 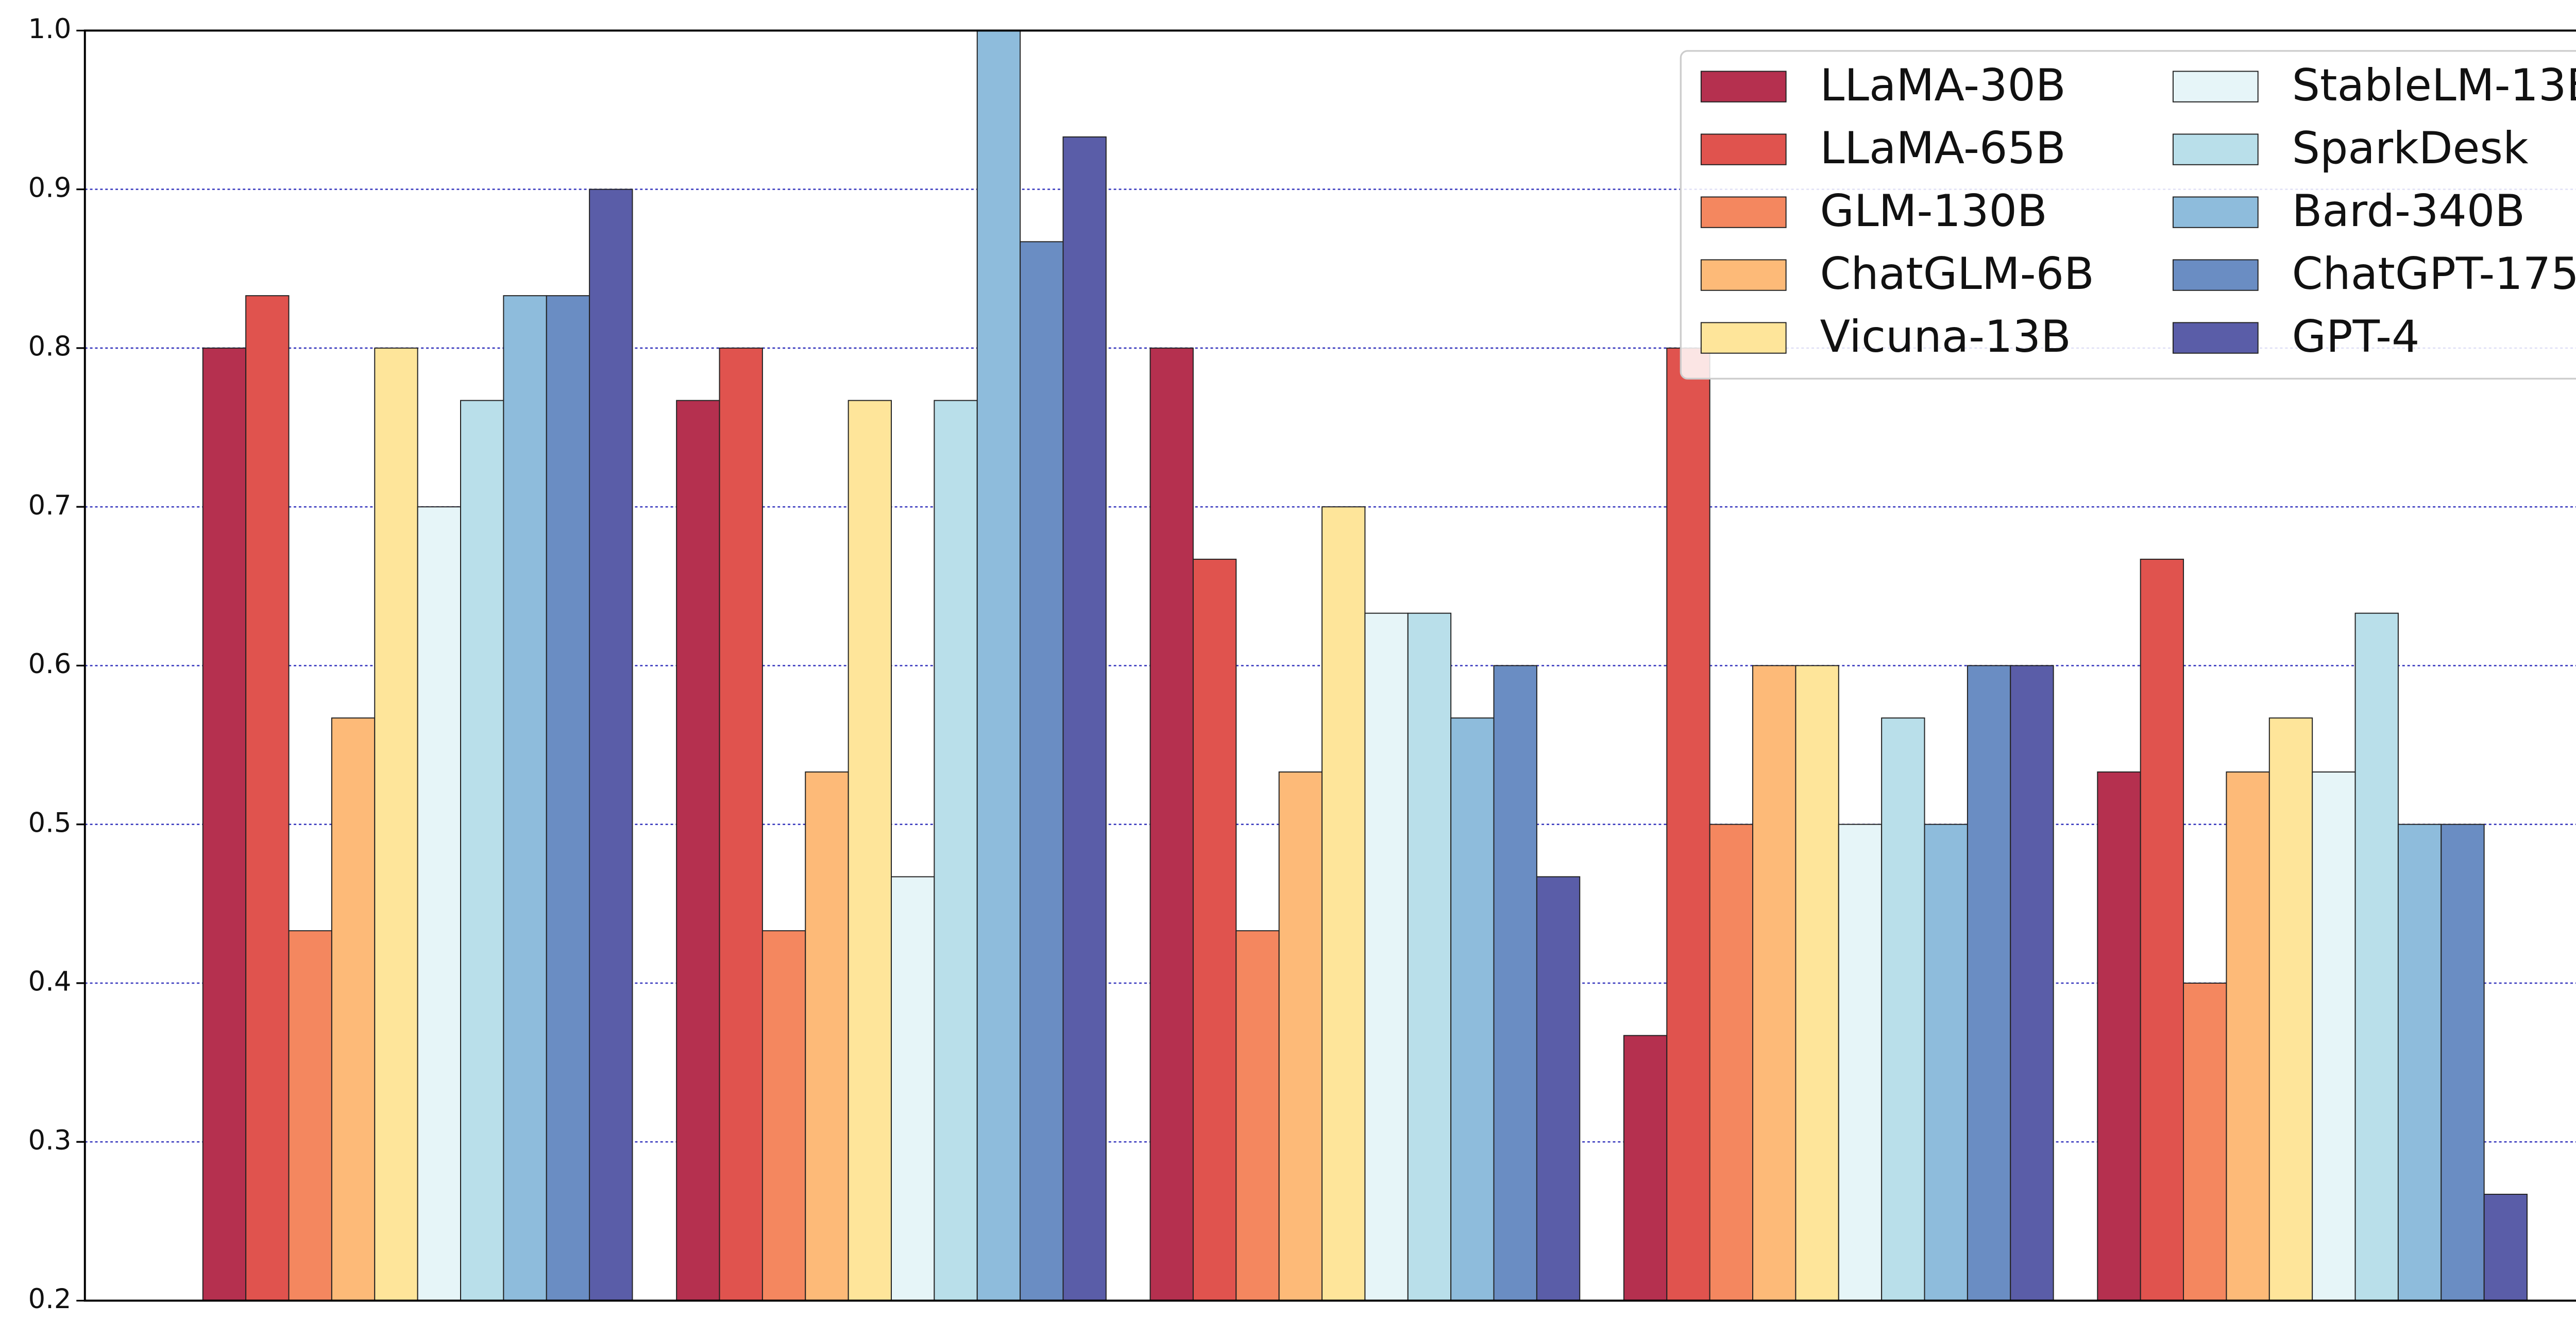 What do you see at coordinates (50, 982) in the screenshot?
I see `y-tick-label: 0.4` at bounding box center [50, 982].